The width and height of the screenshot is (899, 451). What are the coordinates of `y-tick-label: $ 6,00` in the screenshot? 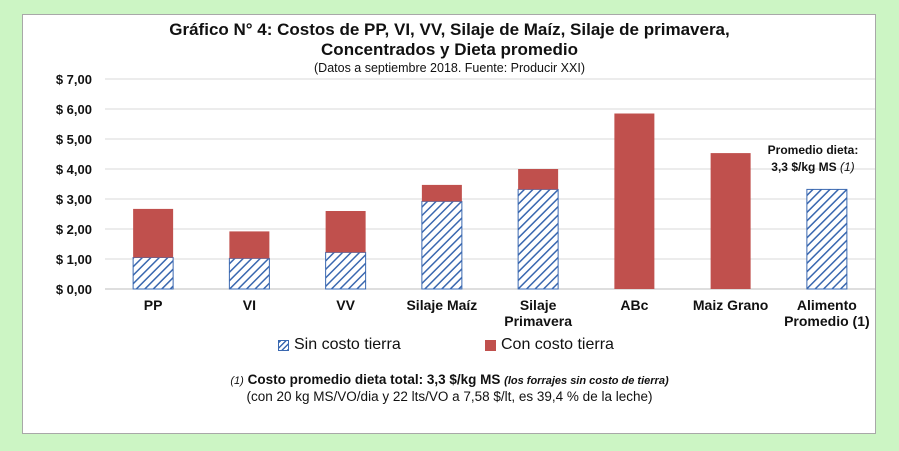 It's located at (74, 109).